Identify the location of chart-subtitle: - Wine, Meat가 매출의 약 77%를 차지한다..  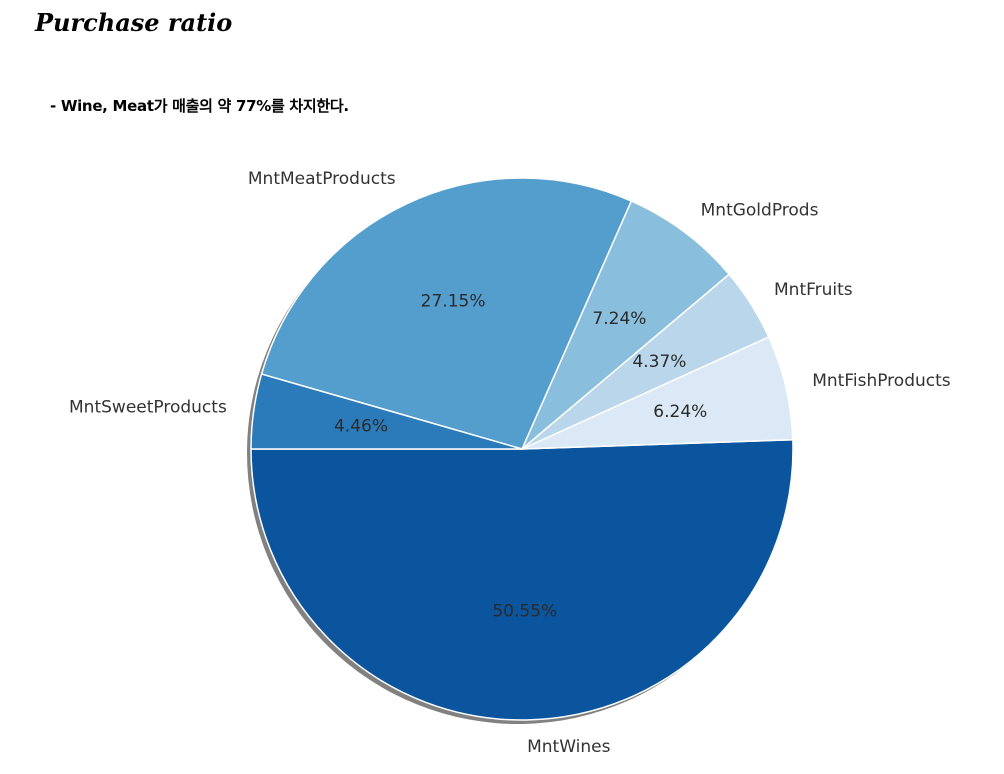
(199, 106).